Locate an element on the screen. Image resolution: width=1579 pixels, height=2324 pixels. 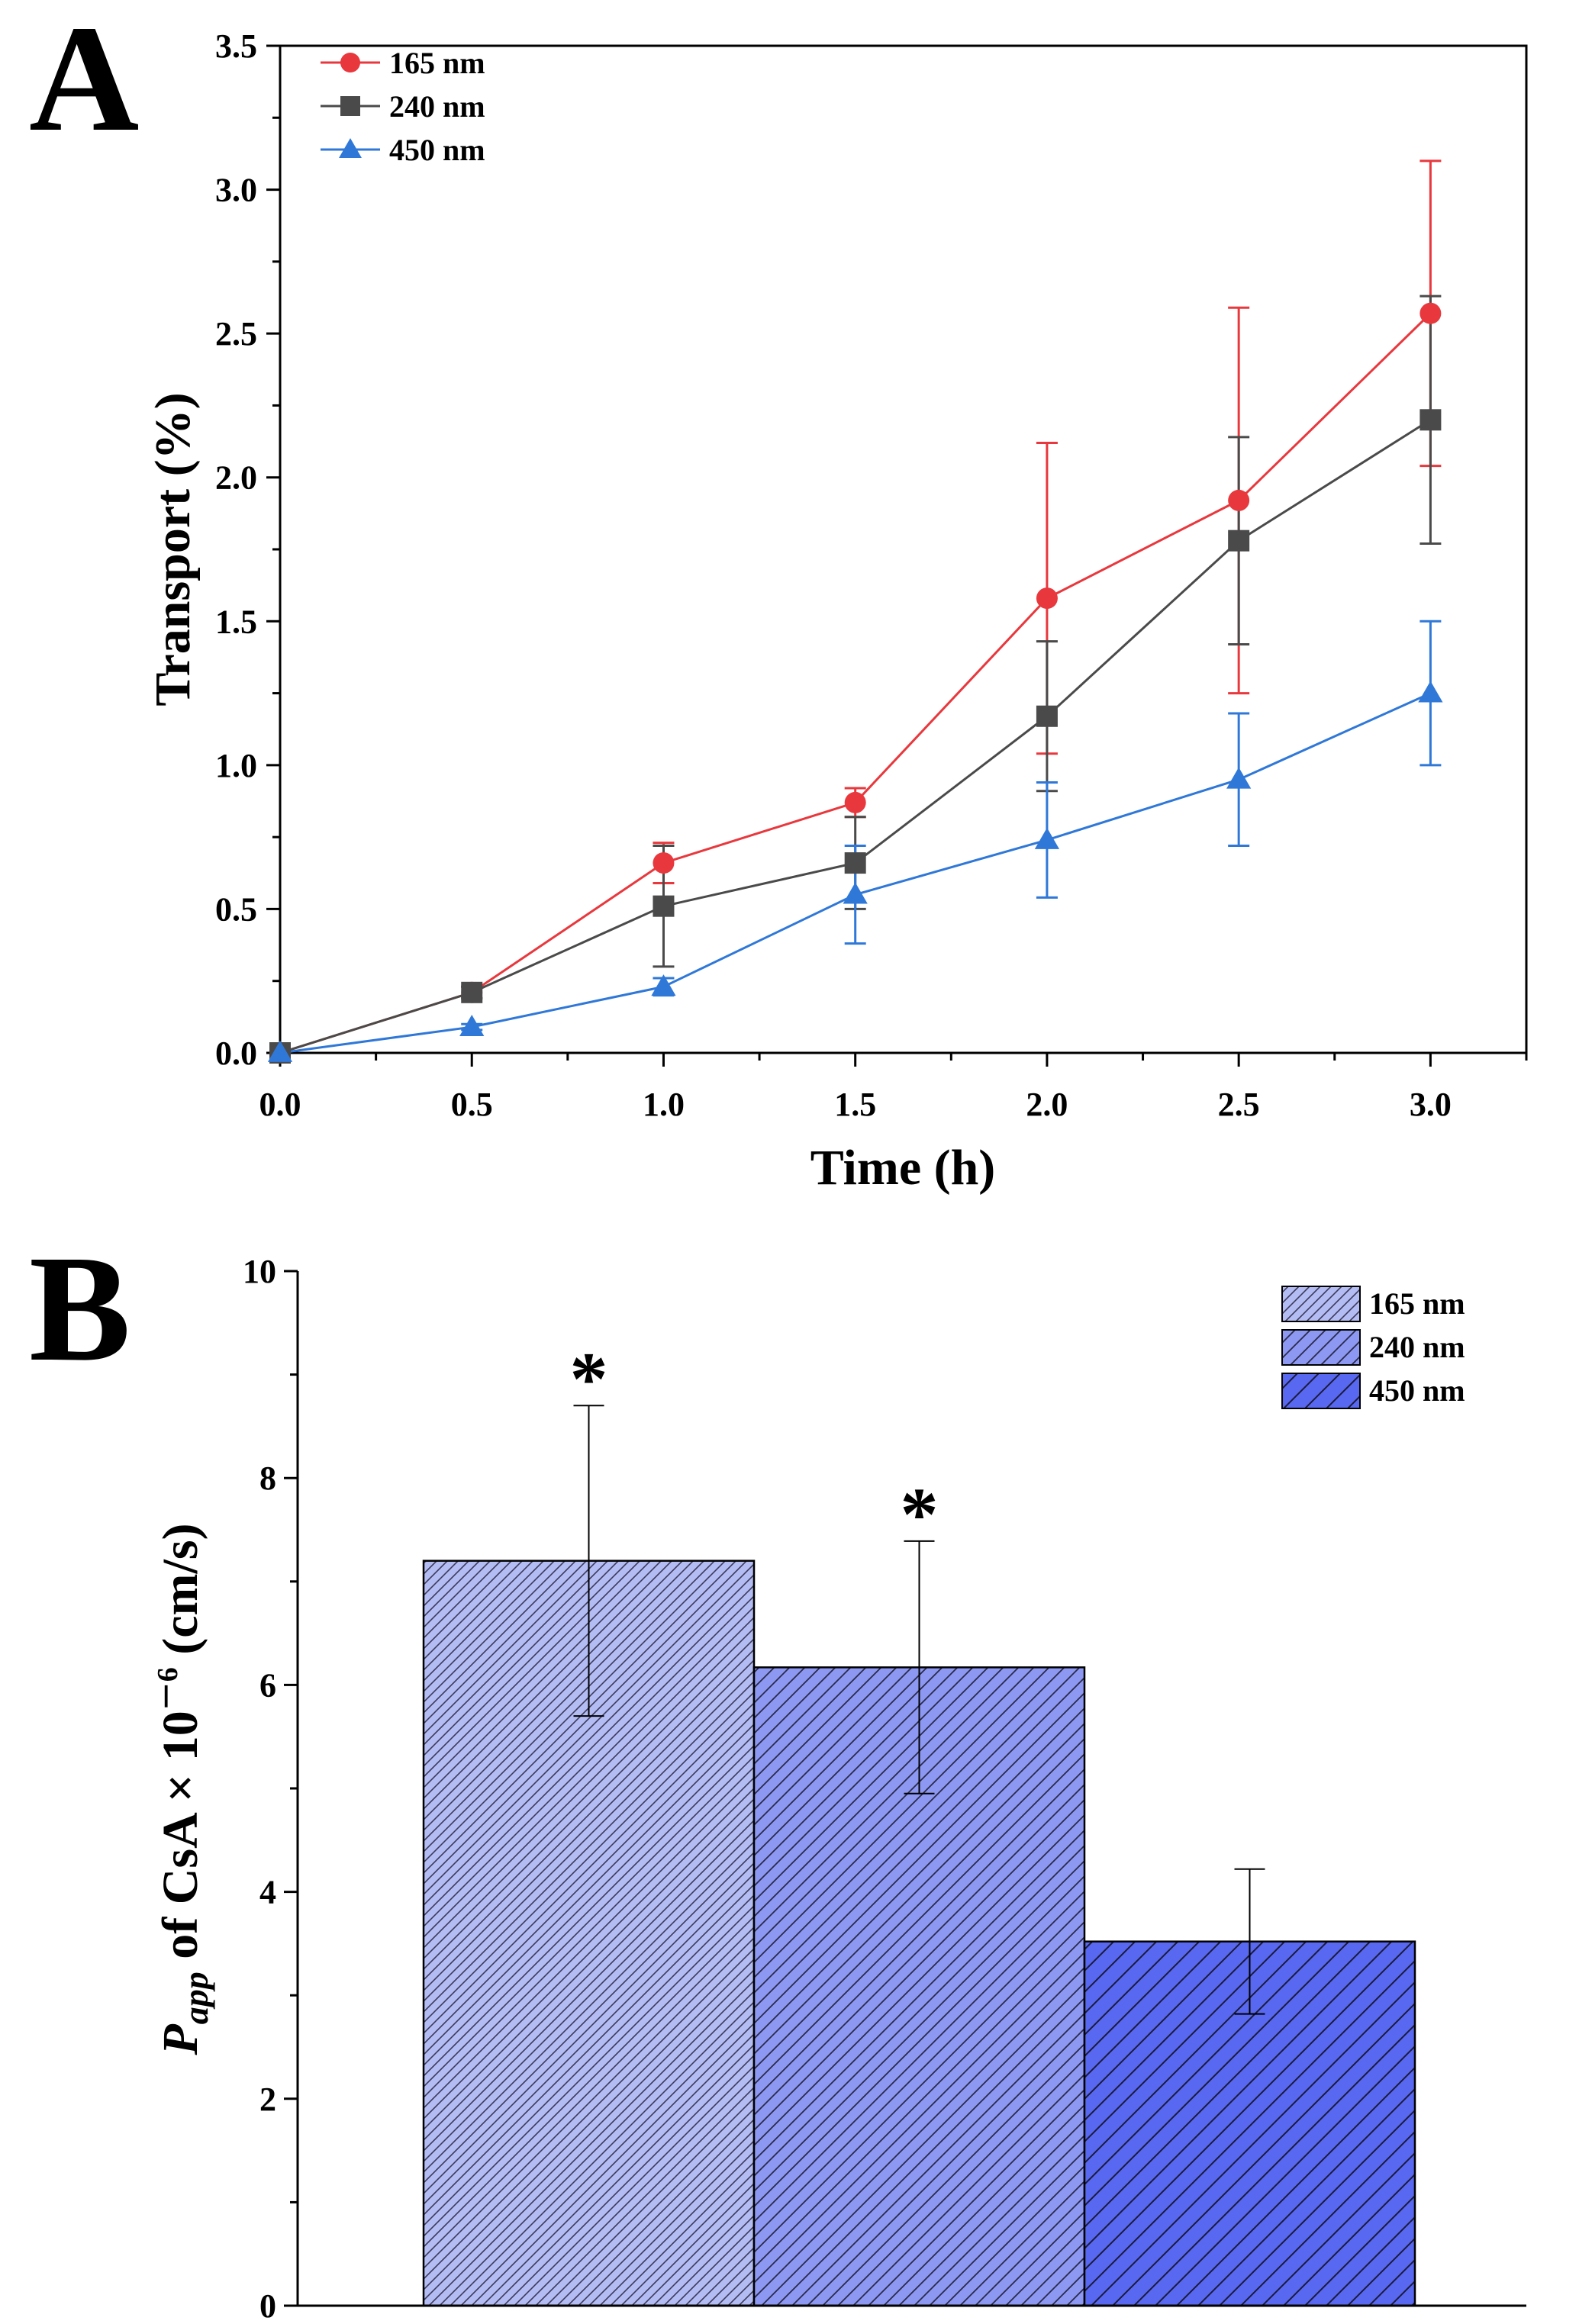
legend-a-label: 240 nm is located at coordinates (437, 106).